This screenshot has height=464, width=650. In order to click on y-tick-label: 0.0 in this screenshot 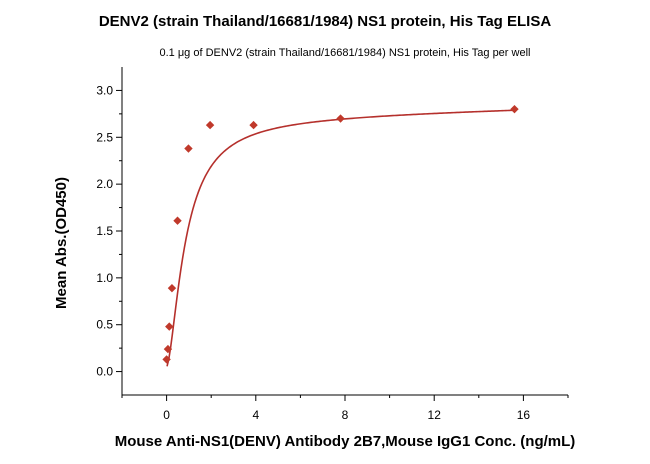, I will do `click(104, 372)`.